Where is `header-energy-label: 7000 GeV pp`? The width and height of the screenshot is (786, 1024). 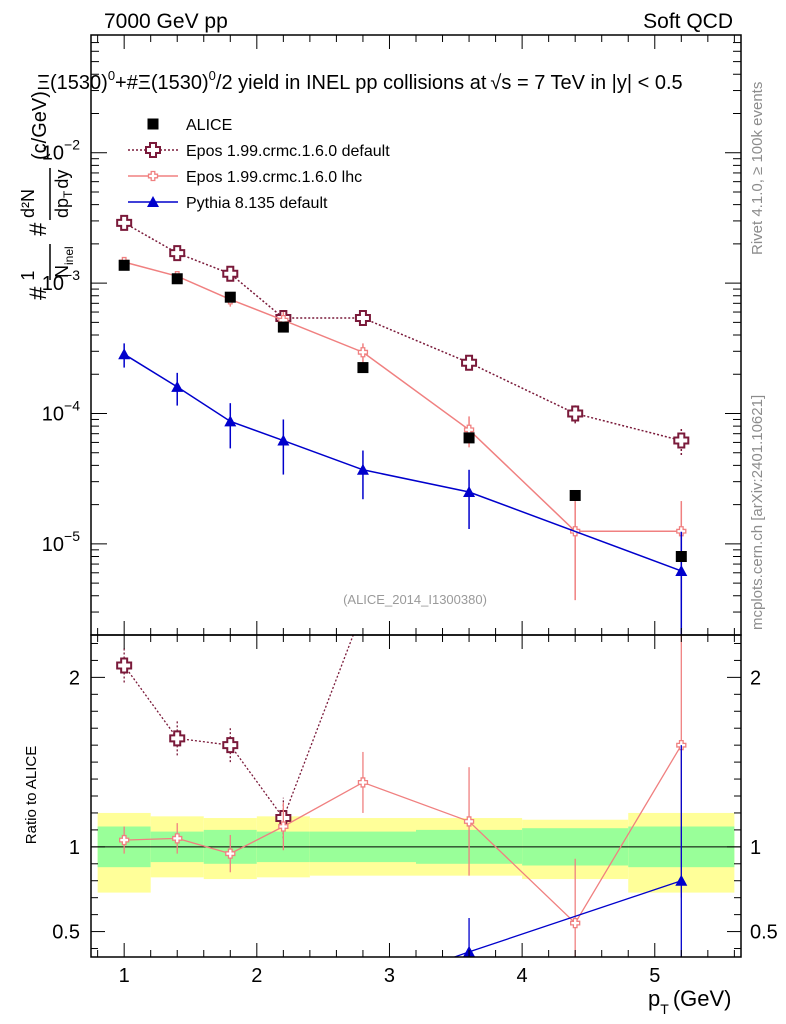 header-energy-label: 7000 GeV pp is located at coordinates (166, 21).